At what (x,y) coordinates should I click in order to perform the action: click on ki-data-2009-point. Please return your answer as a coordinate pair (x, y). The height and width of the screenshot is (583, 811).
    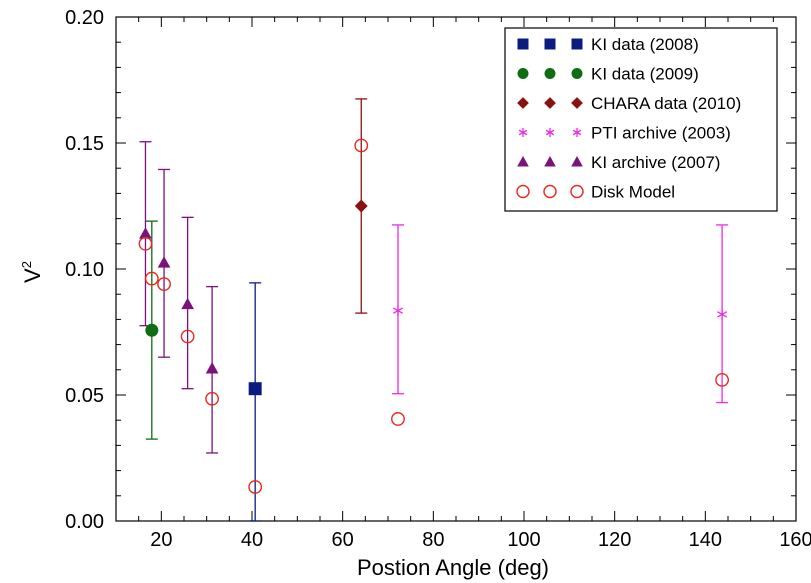
    Looking at the image, I should click on (152, 330).